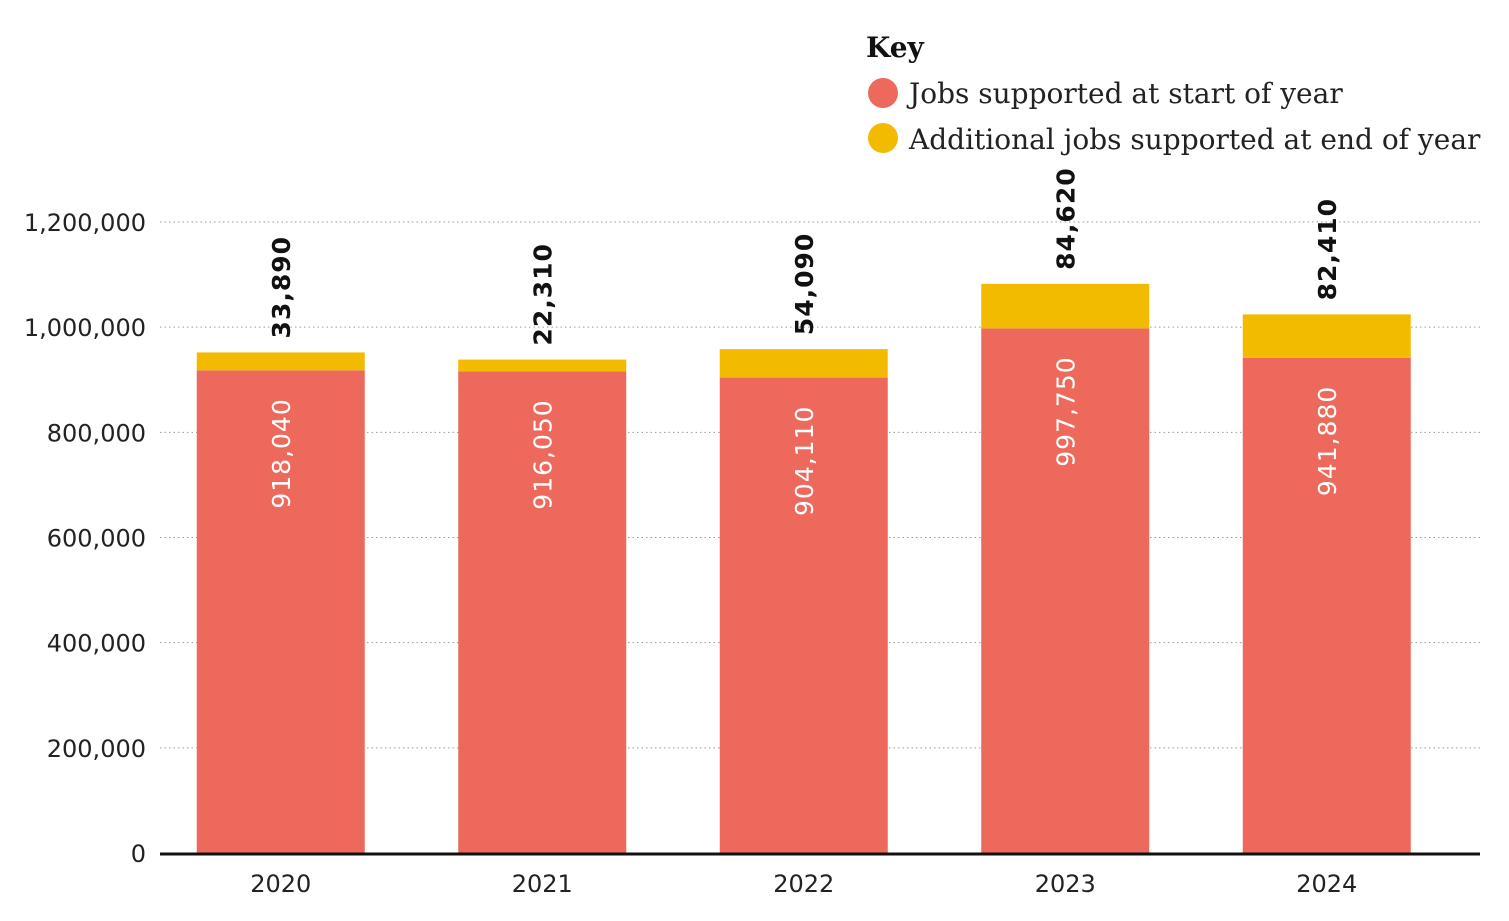  Describe the element at coordinates (1327, 249) in the screenshot. I see `data-label-end-of-year: 82,410` at that location.